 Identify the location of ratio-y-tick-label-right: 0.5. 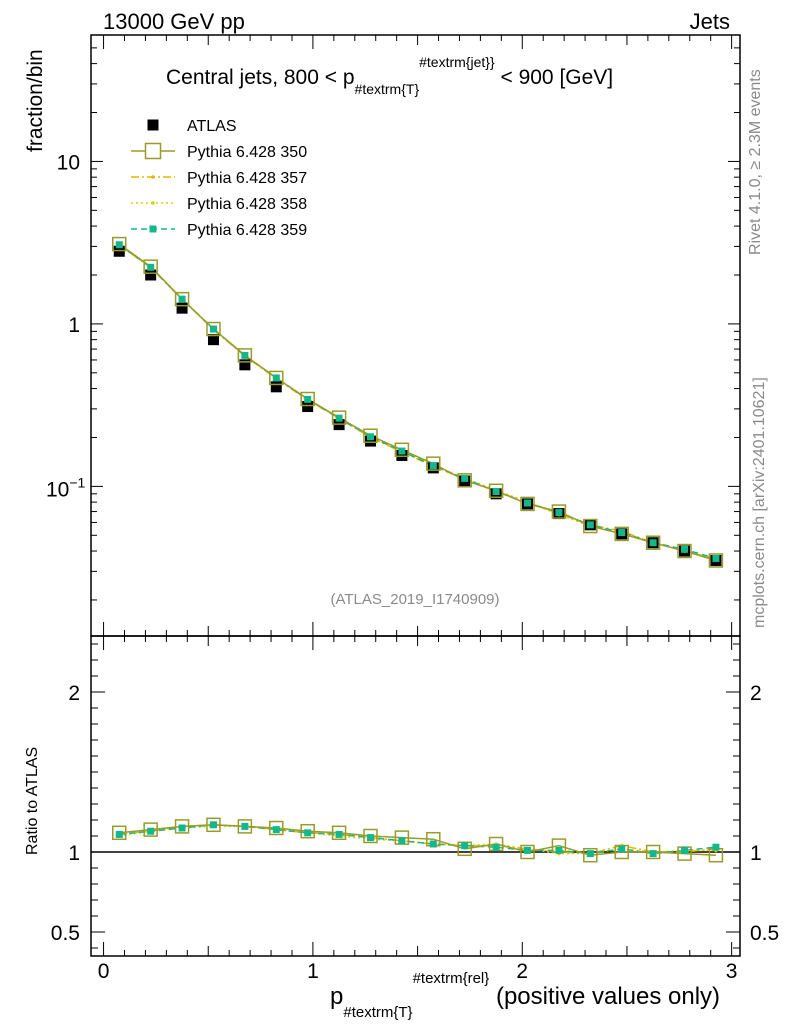
(764, 933).